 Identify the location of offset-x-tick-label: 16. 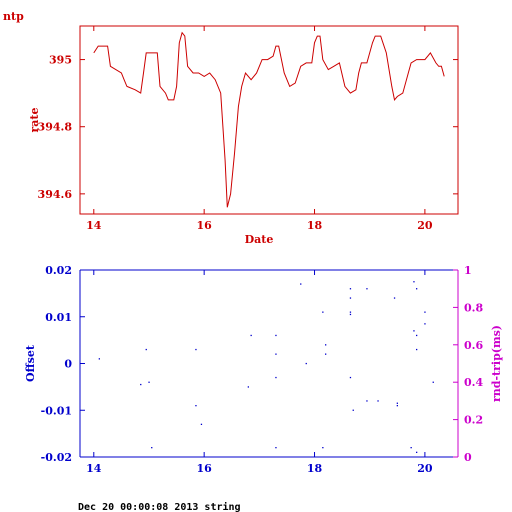
(205, 468).